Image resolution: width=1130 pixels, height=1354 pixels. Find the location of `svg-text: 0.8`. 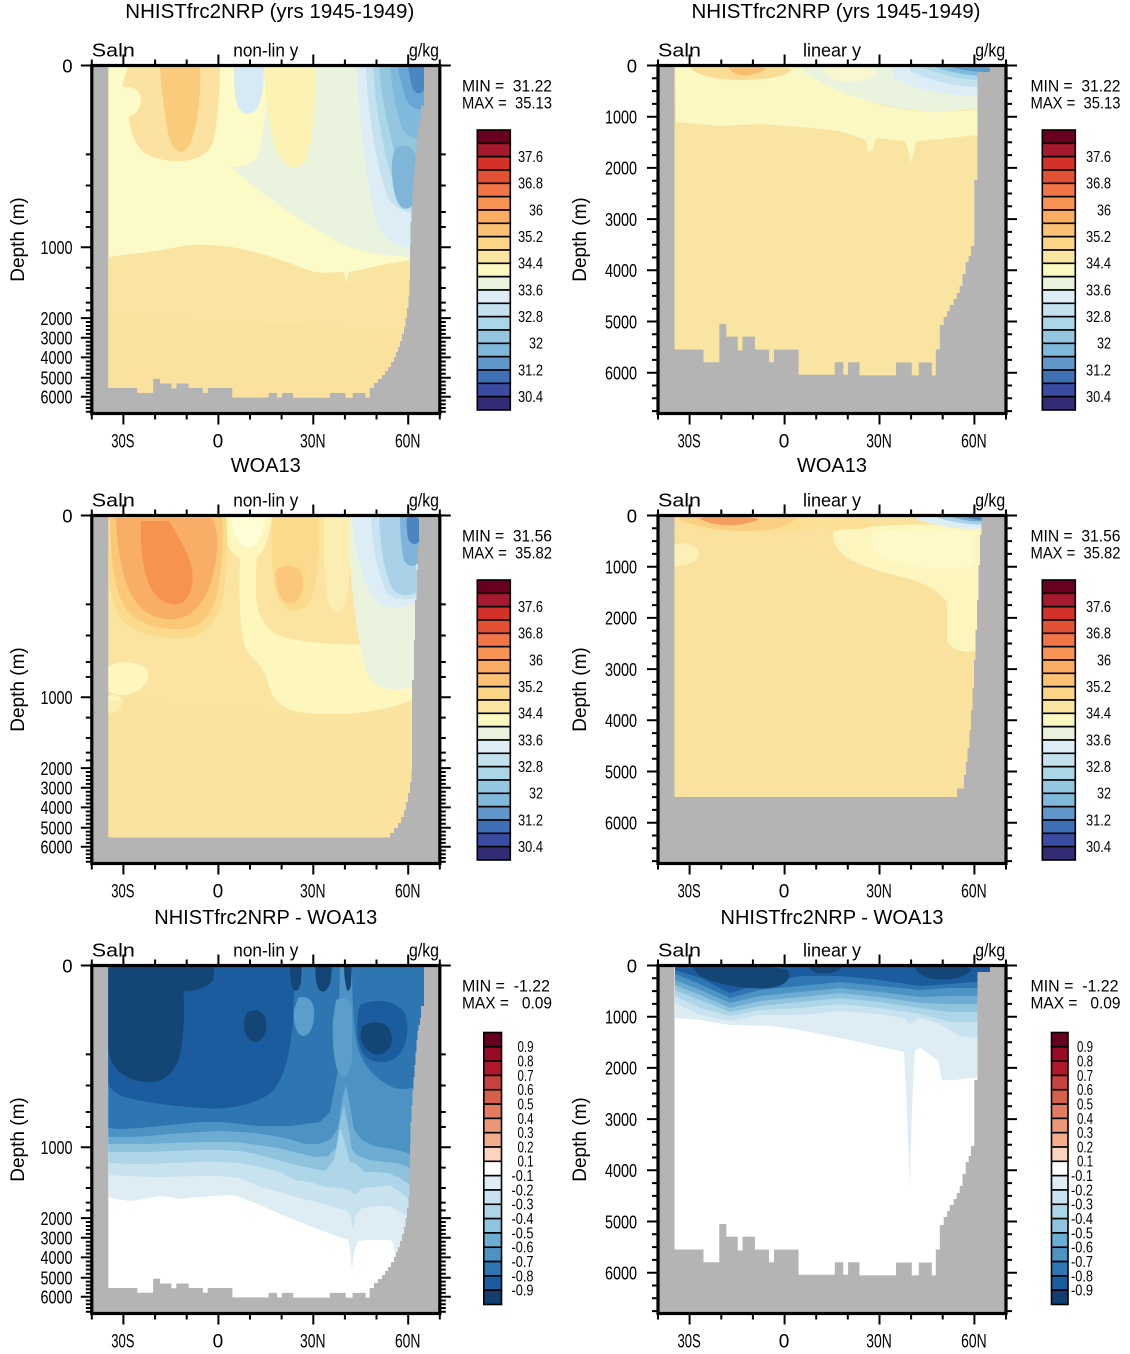

svg-text: 0.8 is located at coordinates (526, 1062).